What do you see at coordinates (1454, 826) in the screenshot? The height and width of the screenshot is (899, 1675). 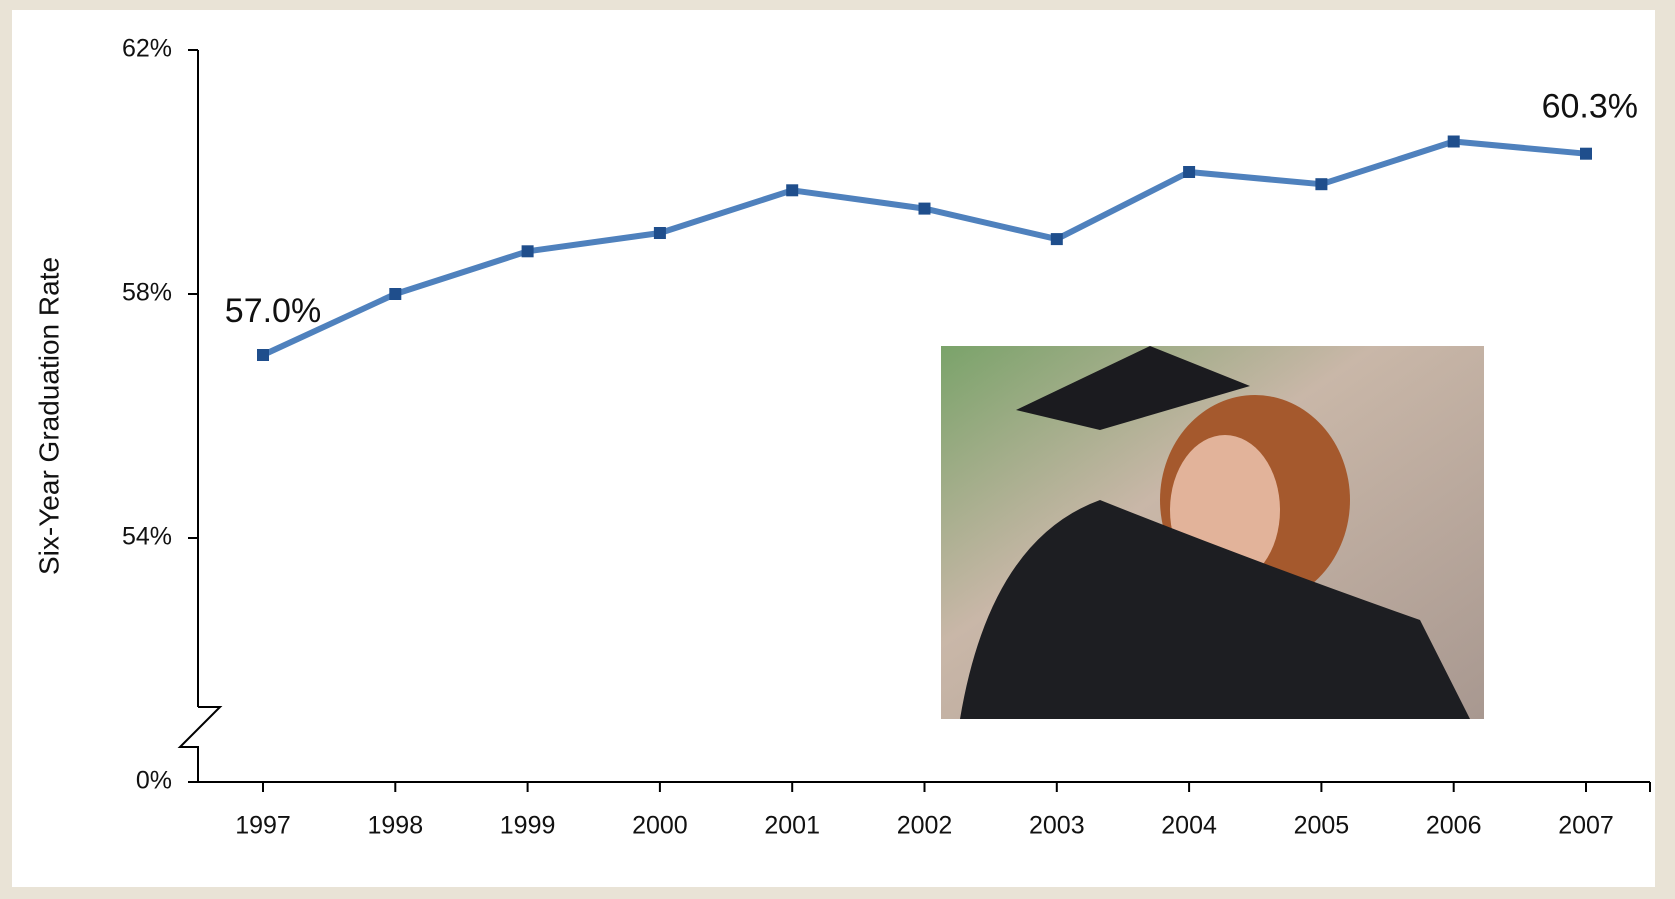 I see `x-tick-label: 2006` at bounding box center [1454, 826].